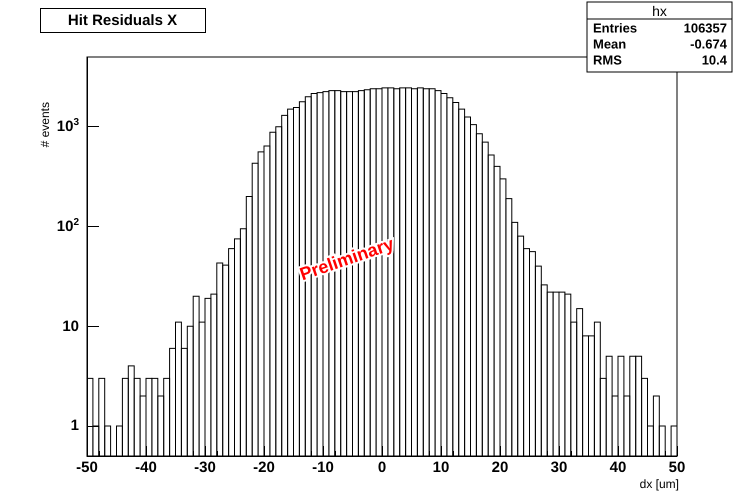 Image resolution: width=734 pixels, height=499 pixels. What do you see at coordinates (660, 28) in the screenshot?
I see `text: Entries 106357` at bounding box center [660, 28].